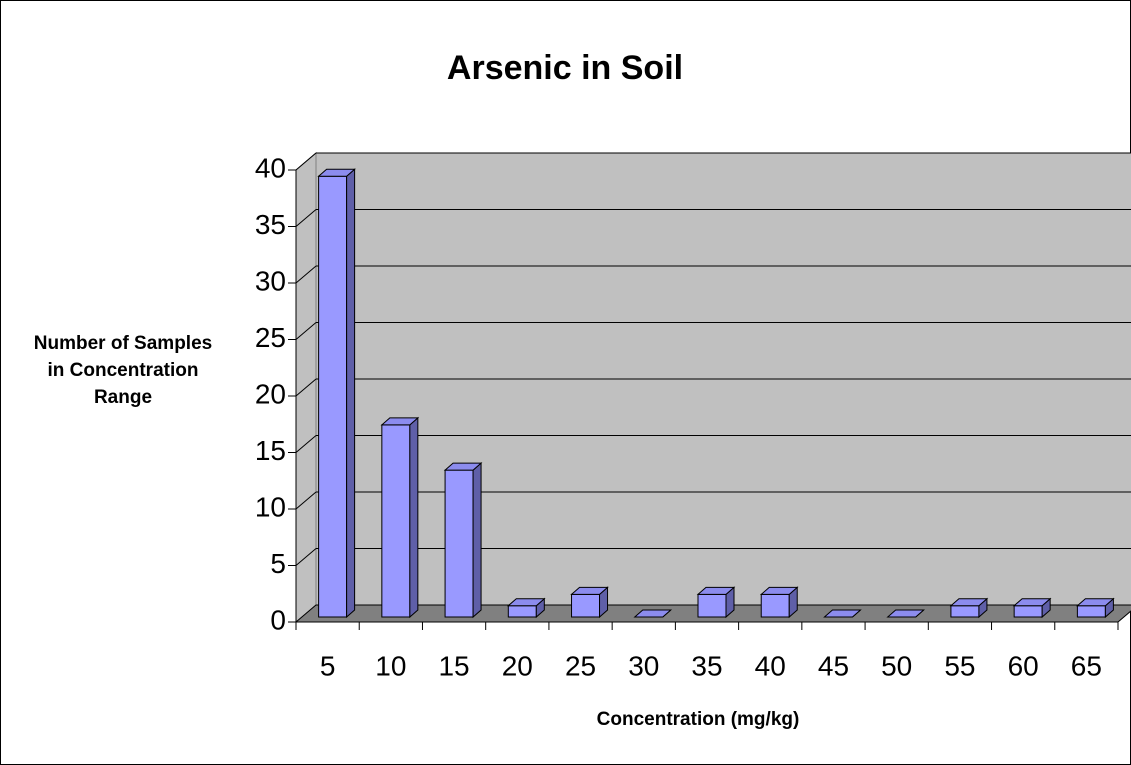  Describe the element at coordinates (328, 665) in the screenshot. I see `x-tick-label: 5` at that location.